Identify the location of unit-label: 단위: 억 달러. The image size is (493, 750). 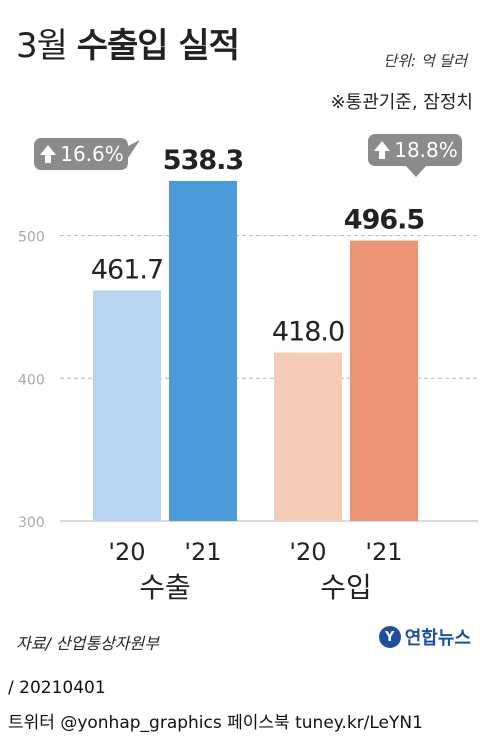
(425, 61).